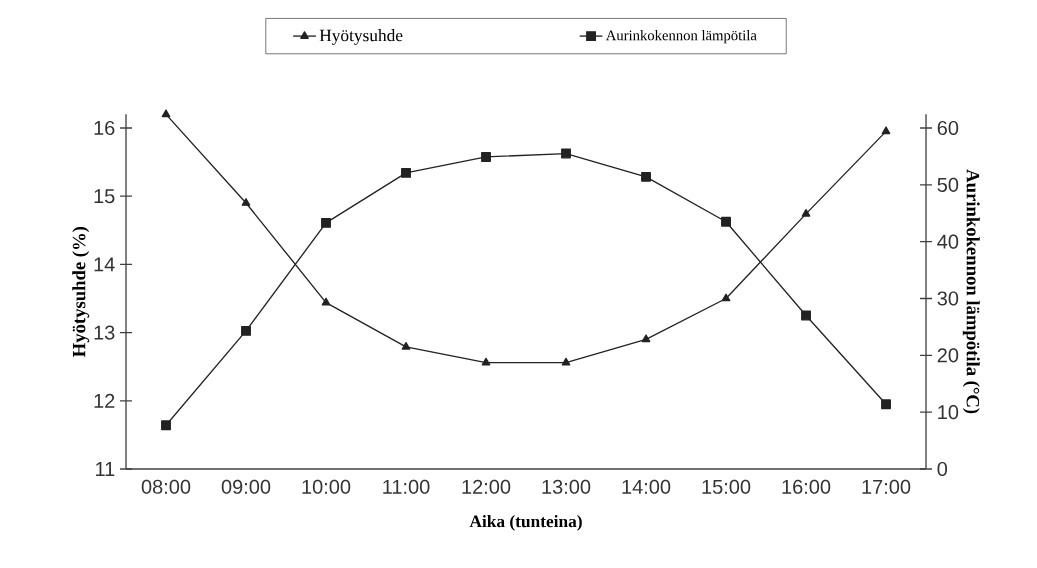 The image size is (1037, 568). What do you see at coordinates (566, 486) in the screenshot?
I see `x-tick-label: 13:00` at bounding box center [566, 486].